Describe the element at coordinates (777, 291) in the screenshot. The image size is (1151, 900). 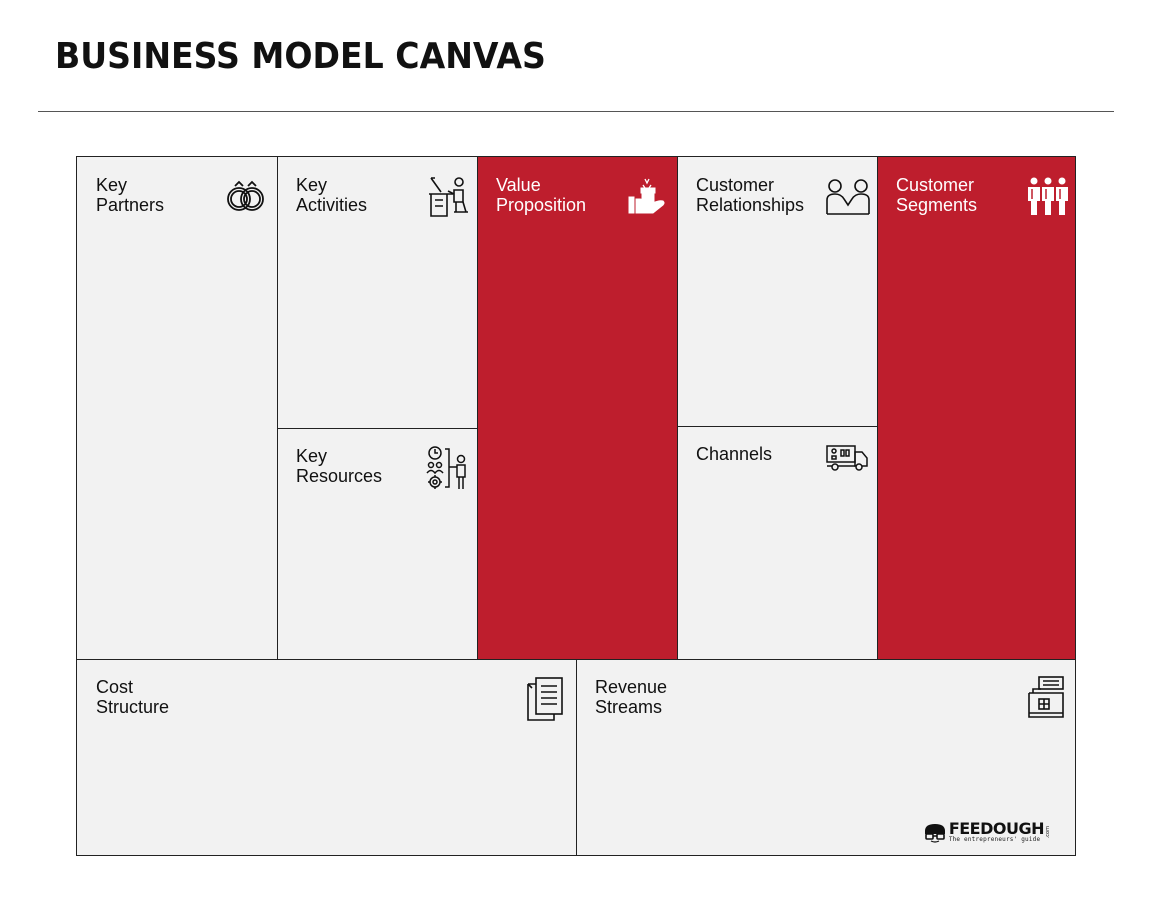
I see `customer-relationships-block: Customer Relationships` at that location.